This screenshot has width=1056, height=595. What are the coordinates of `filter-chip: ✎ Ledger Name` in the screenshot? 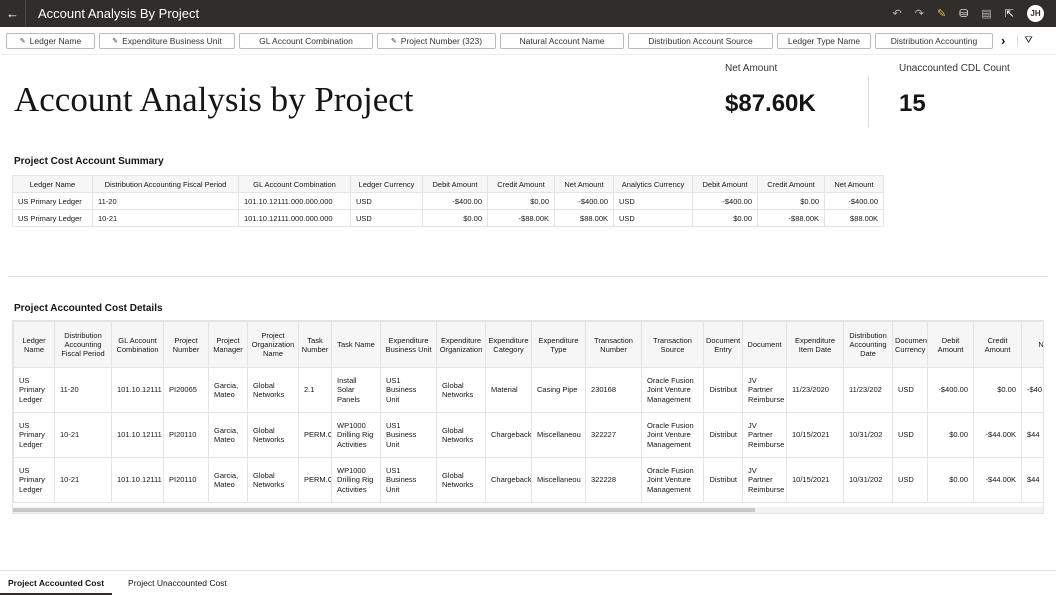 It's located at (50, 40).